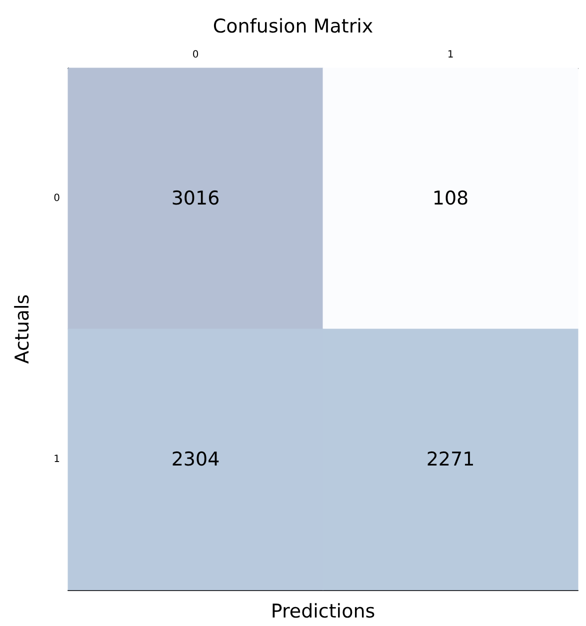 The image size is (586, 626). What do you see at coordinates (450, 199) in the screenshot?
I see `data-label: 108` at bounding box center [450, 199].